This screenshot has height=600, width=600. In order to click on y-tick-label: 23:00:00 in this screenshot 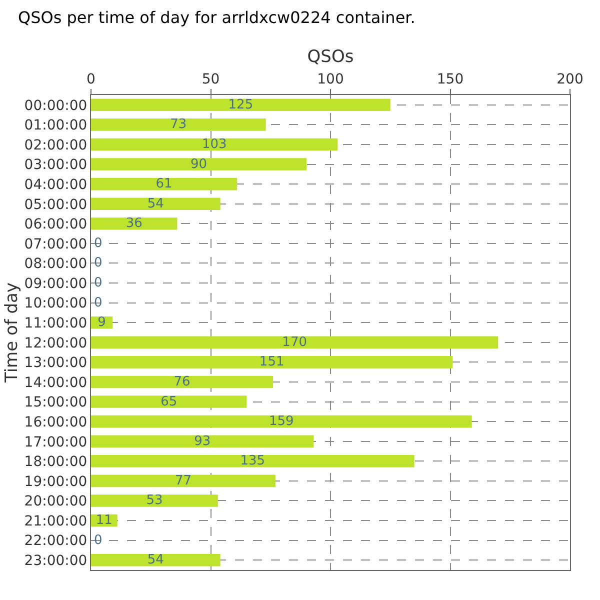, I will do `click(56, 561)`.